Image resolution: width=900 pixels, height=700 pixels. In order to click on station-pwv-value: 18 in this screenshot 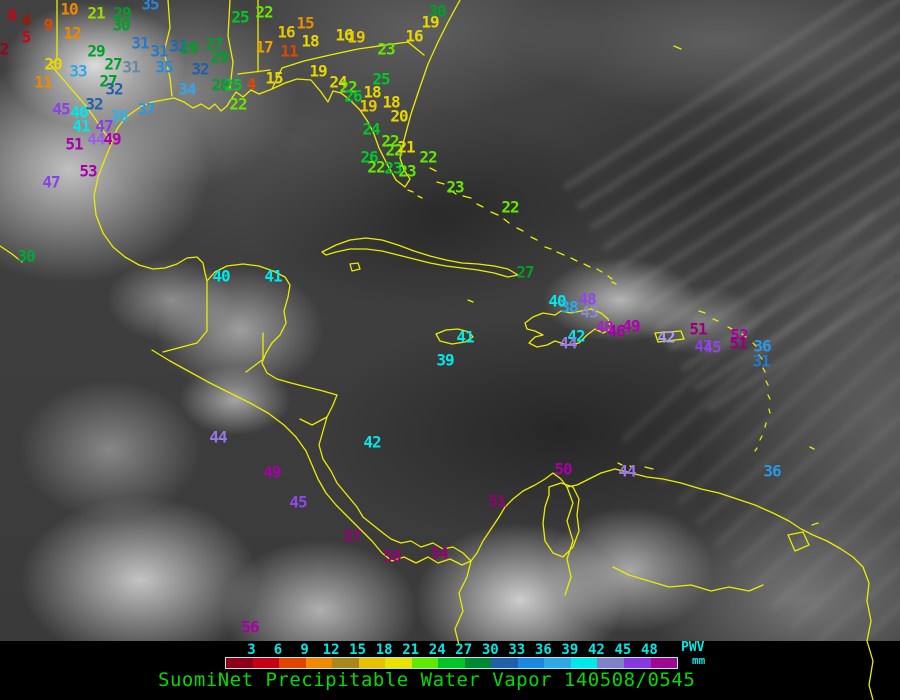, I will do `click(372, 92)`.